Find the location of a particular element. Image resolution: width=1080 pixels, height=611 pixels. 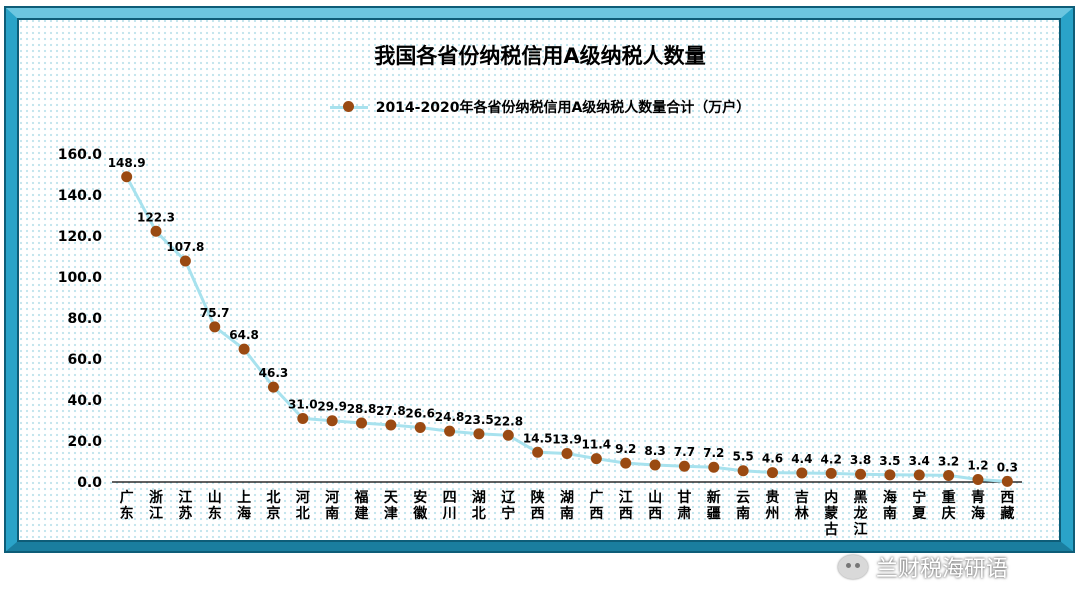

data-label: 31.0 is located at coordinates (303, 404).